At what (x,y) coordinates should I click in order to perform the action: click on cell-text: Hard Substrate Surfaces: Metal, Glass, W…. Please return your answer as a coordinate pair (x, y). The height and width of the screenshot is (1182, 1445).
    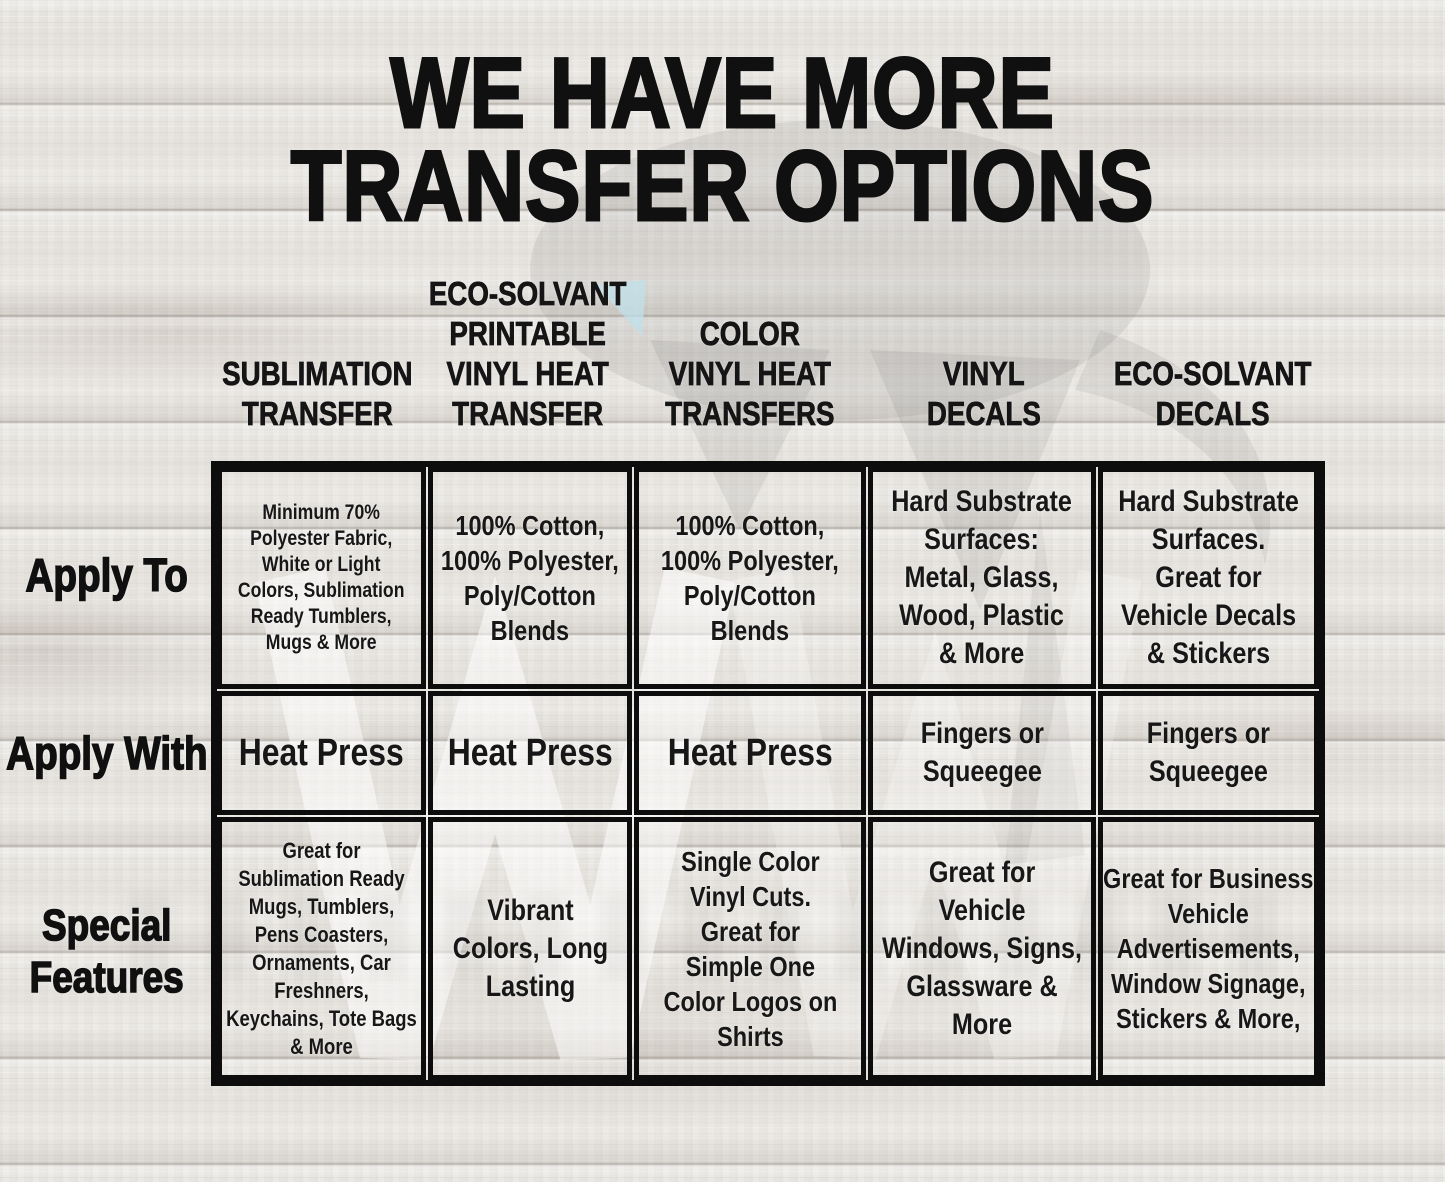
    Looking at the image, I should click on (982, 577).